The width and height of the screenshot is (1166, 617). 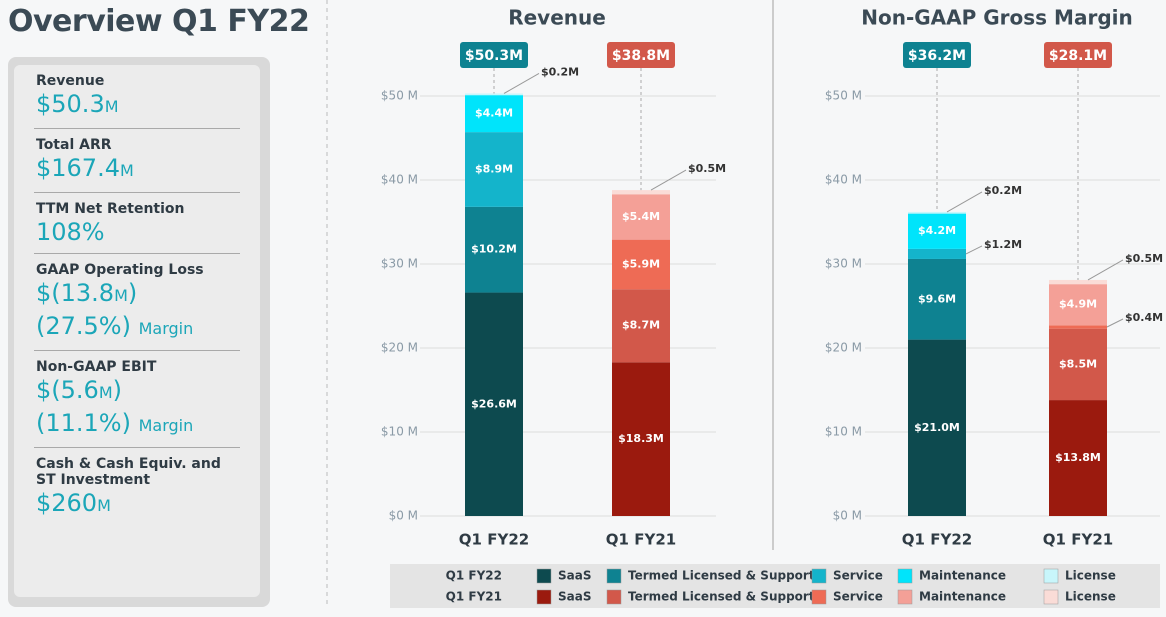 What do you see at coordinates (1078, 457) in the screenshot?
I see `data-label: $13.8M` at bounding box center [1078, 457].